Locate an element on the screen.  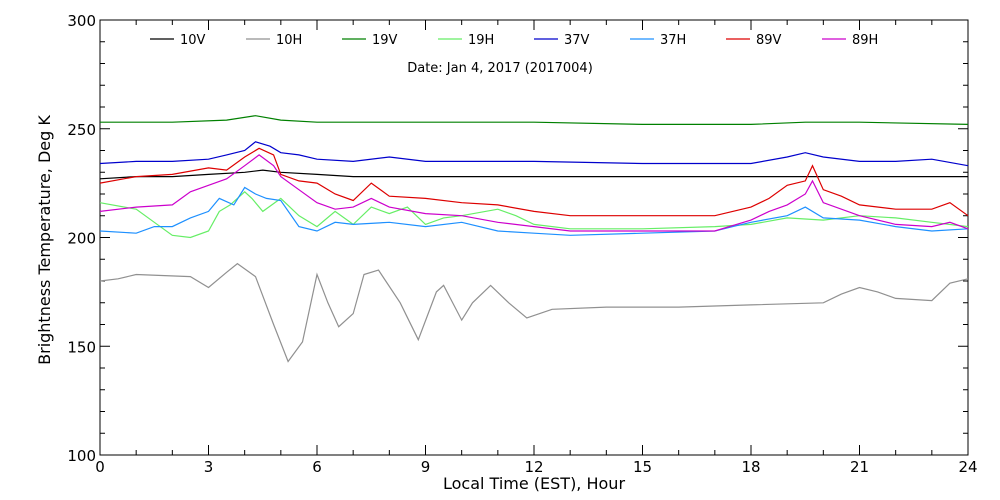
series-line-10v is located at coordinates (533, 174).